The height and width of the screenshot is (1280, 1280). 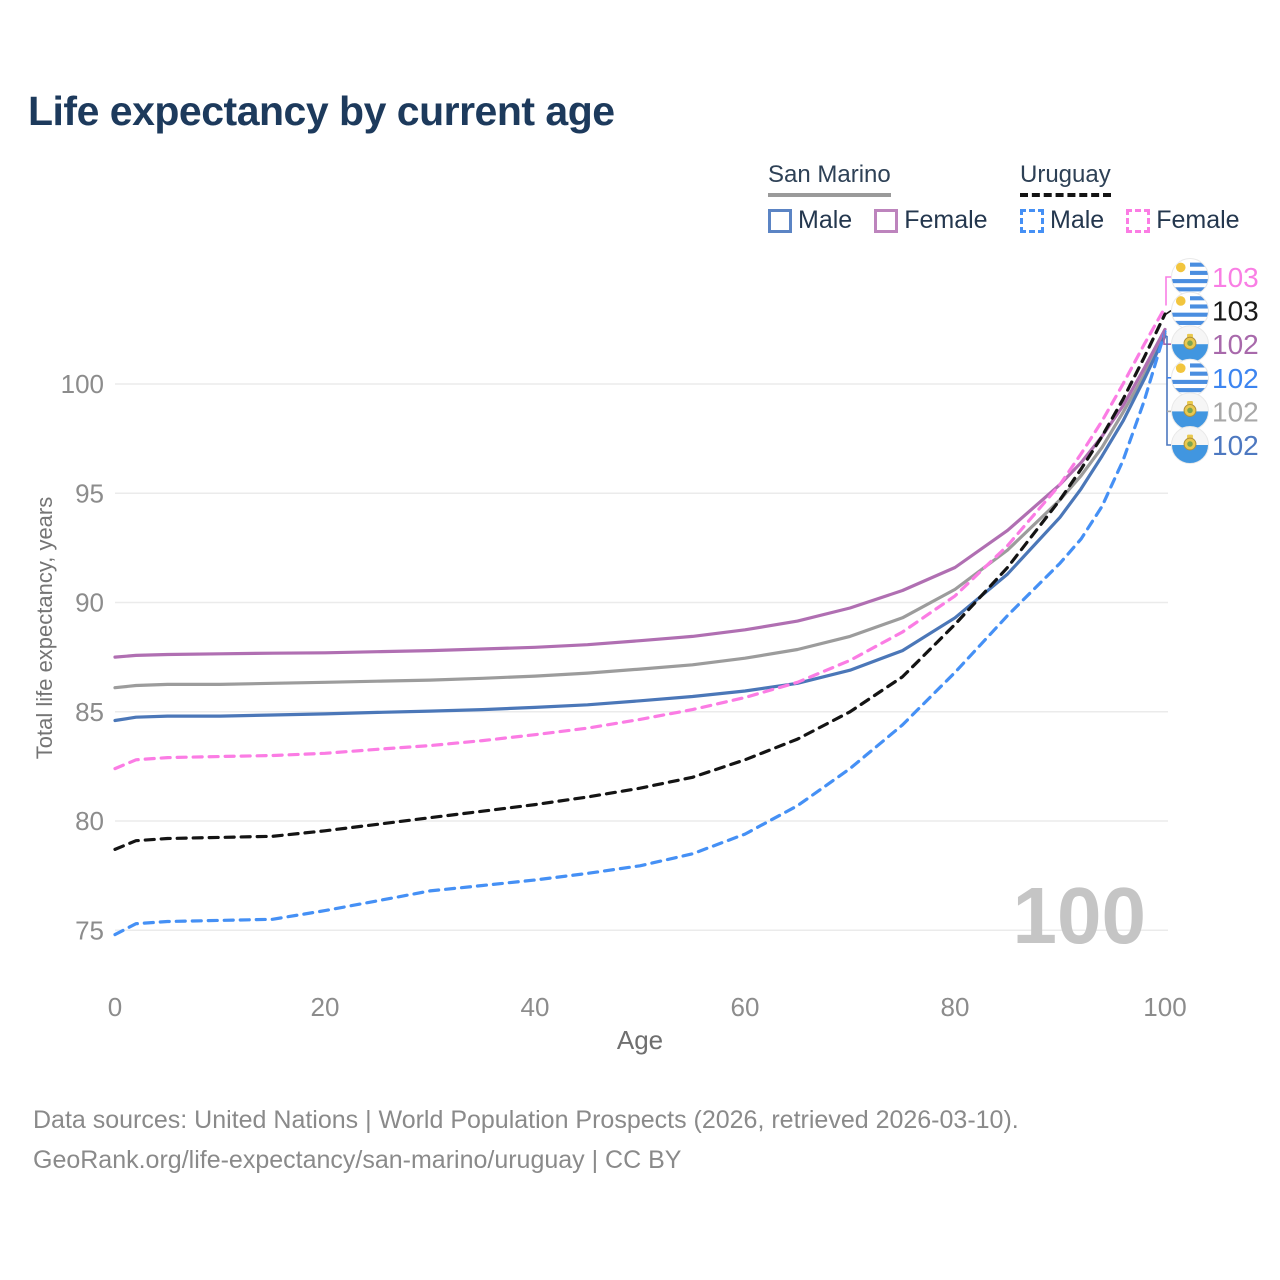 I want to click on end-label-row-uruguay-male: 102, so click(x=1215, y=377).